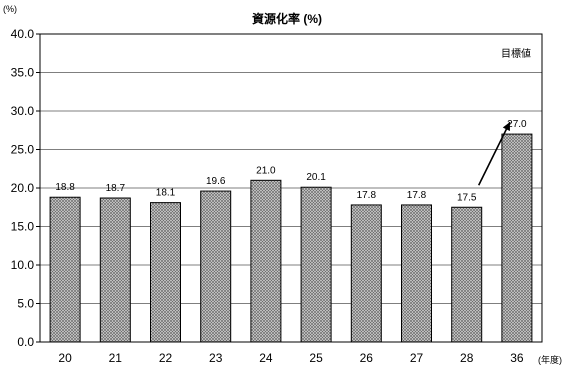 The width and height of the screenshot is (575, 372). What do you see at coordinates (10, 9) in the screenshot?
I see `y-axis-unit: (%)` at bounding box center [10, 9].